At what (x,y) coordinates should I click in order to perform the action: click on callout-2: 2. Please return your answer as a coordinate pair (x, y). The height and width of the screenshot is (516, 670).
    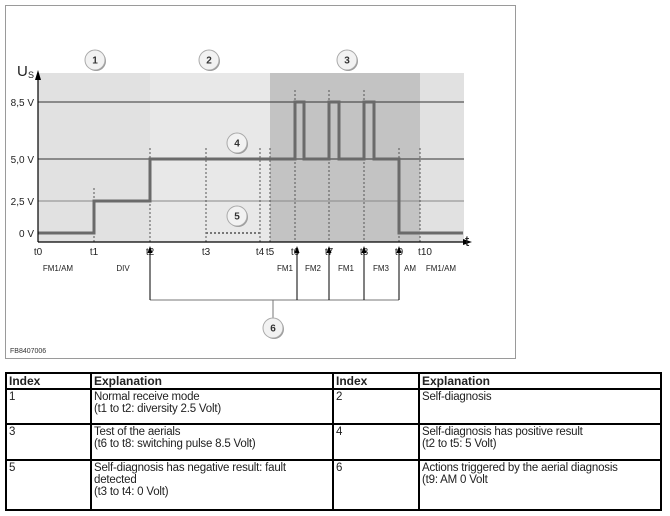
    Looking at the image, I should click on (209, 60).